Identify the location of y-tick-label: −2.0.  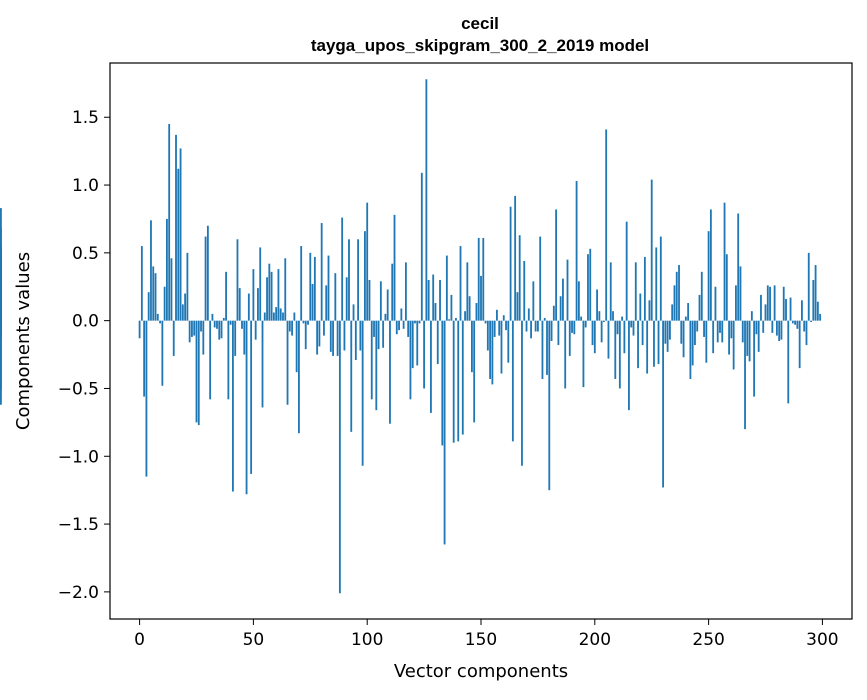
(78, 593).